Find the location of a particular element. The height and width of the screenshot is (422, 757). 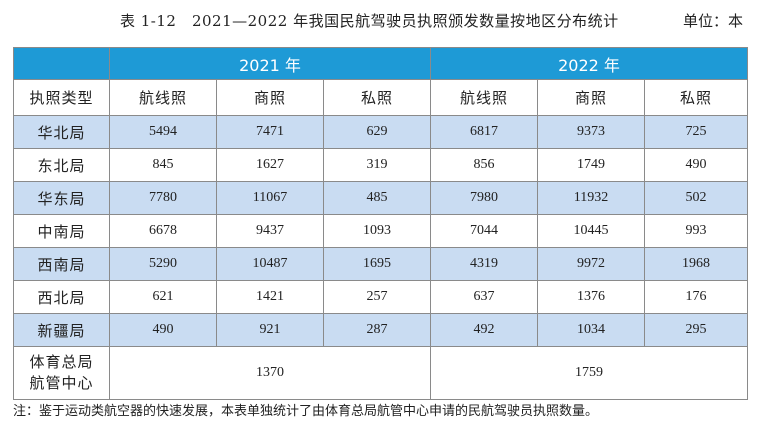

cell: 5290 is located at coordinates (163, 264).